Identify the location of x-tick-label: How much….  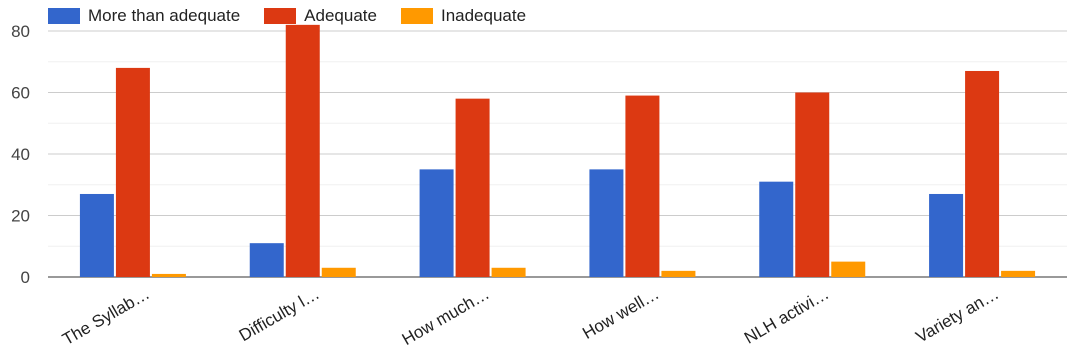
(446, 316).